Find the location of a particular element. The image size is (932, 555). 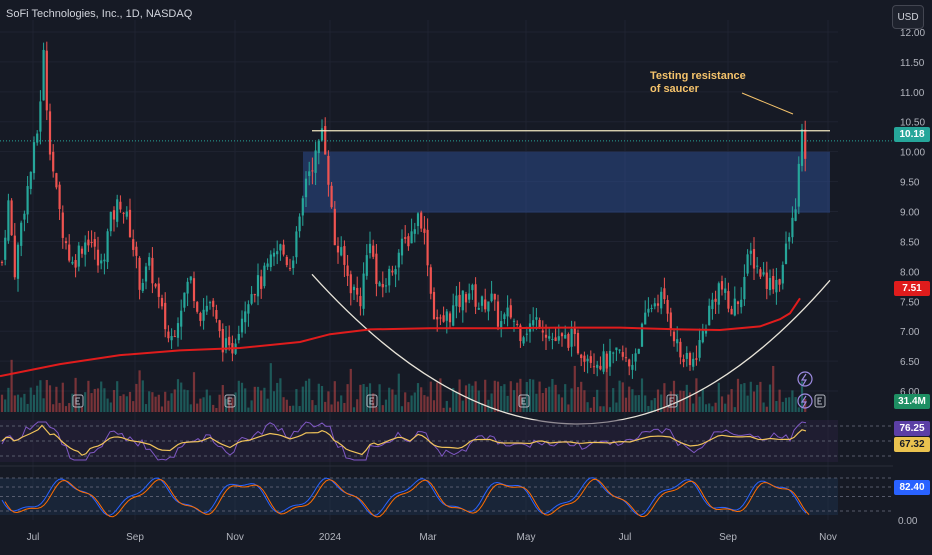

supply-zone is located at coordinates (566, 182).